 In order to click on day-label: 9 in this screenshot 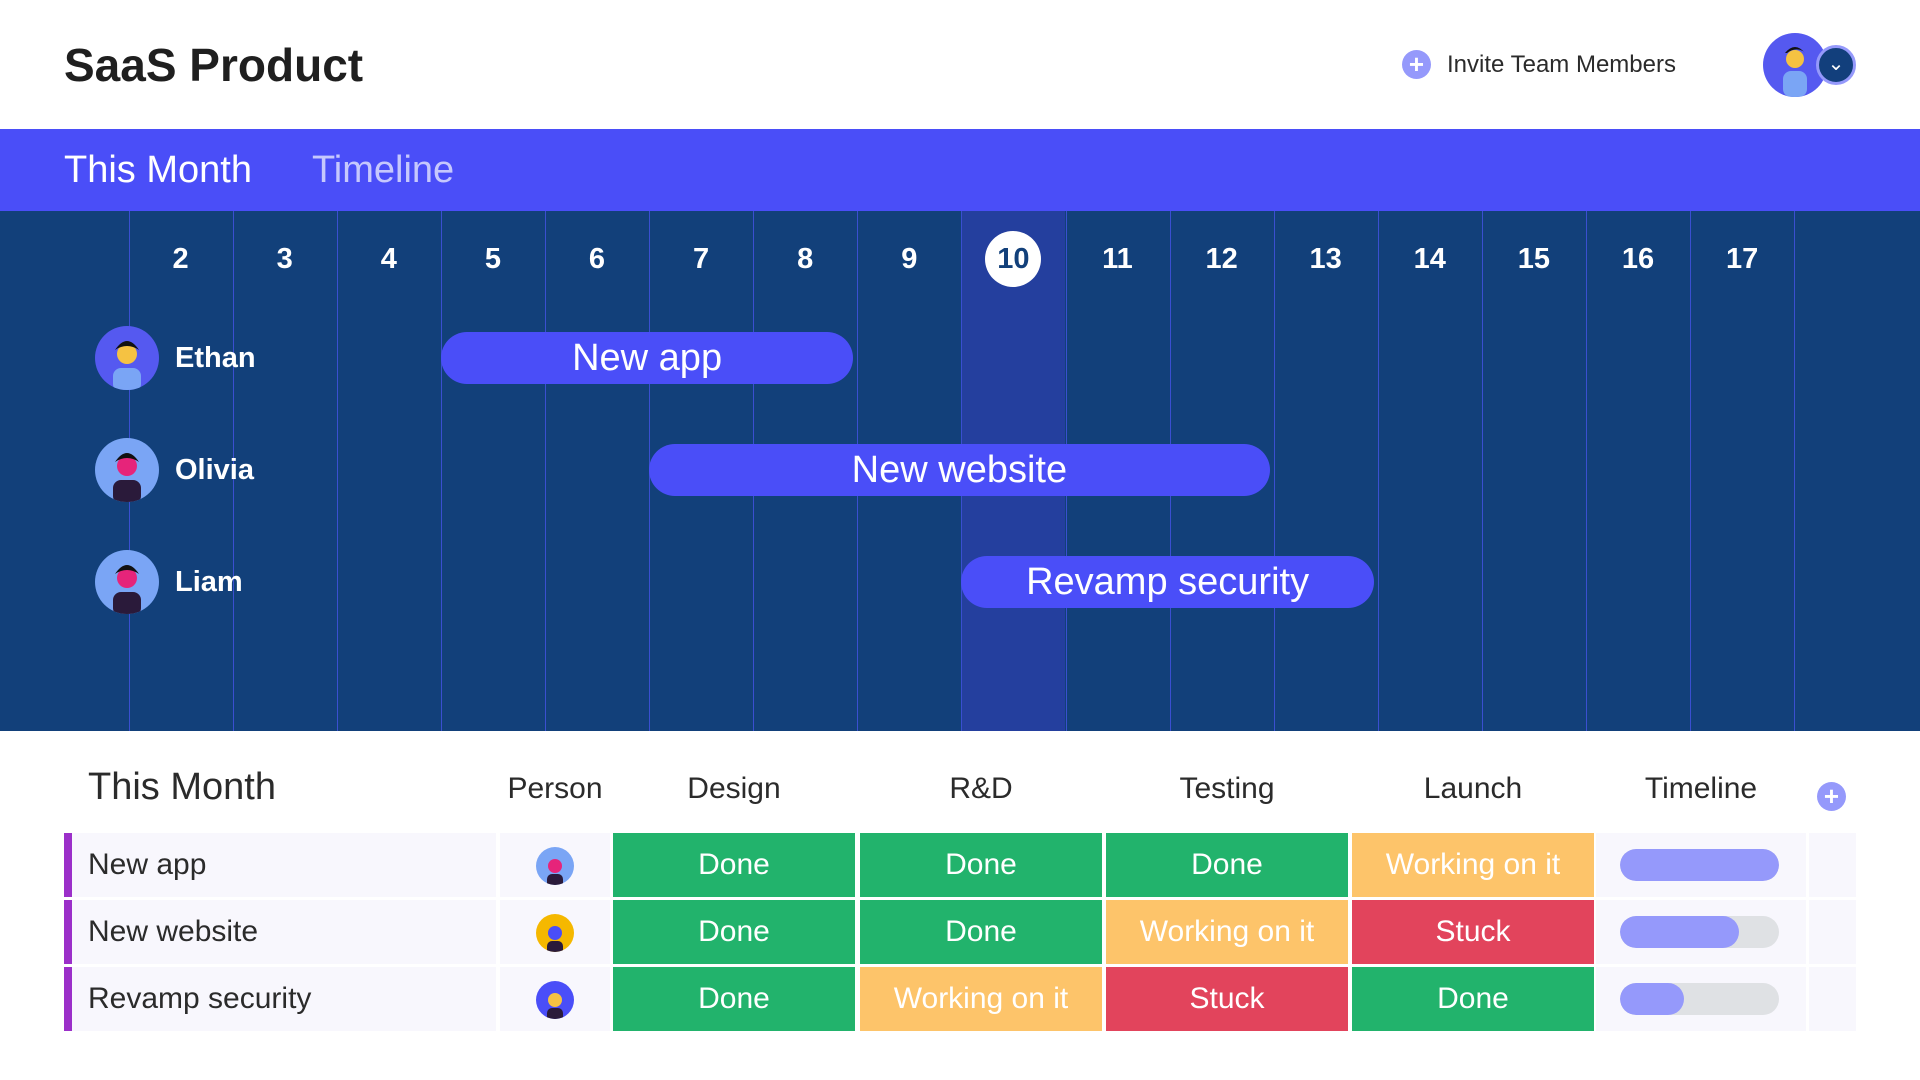, I will do `click(909, 259)`.